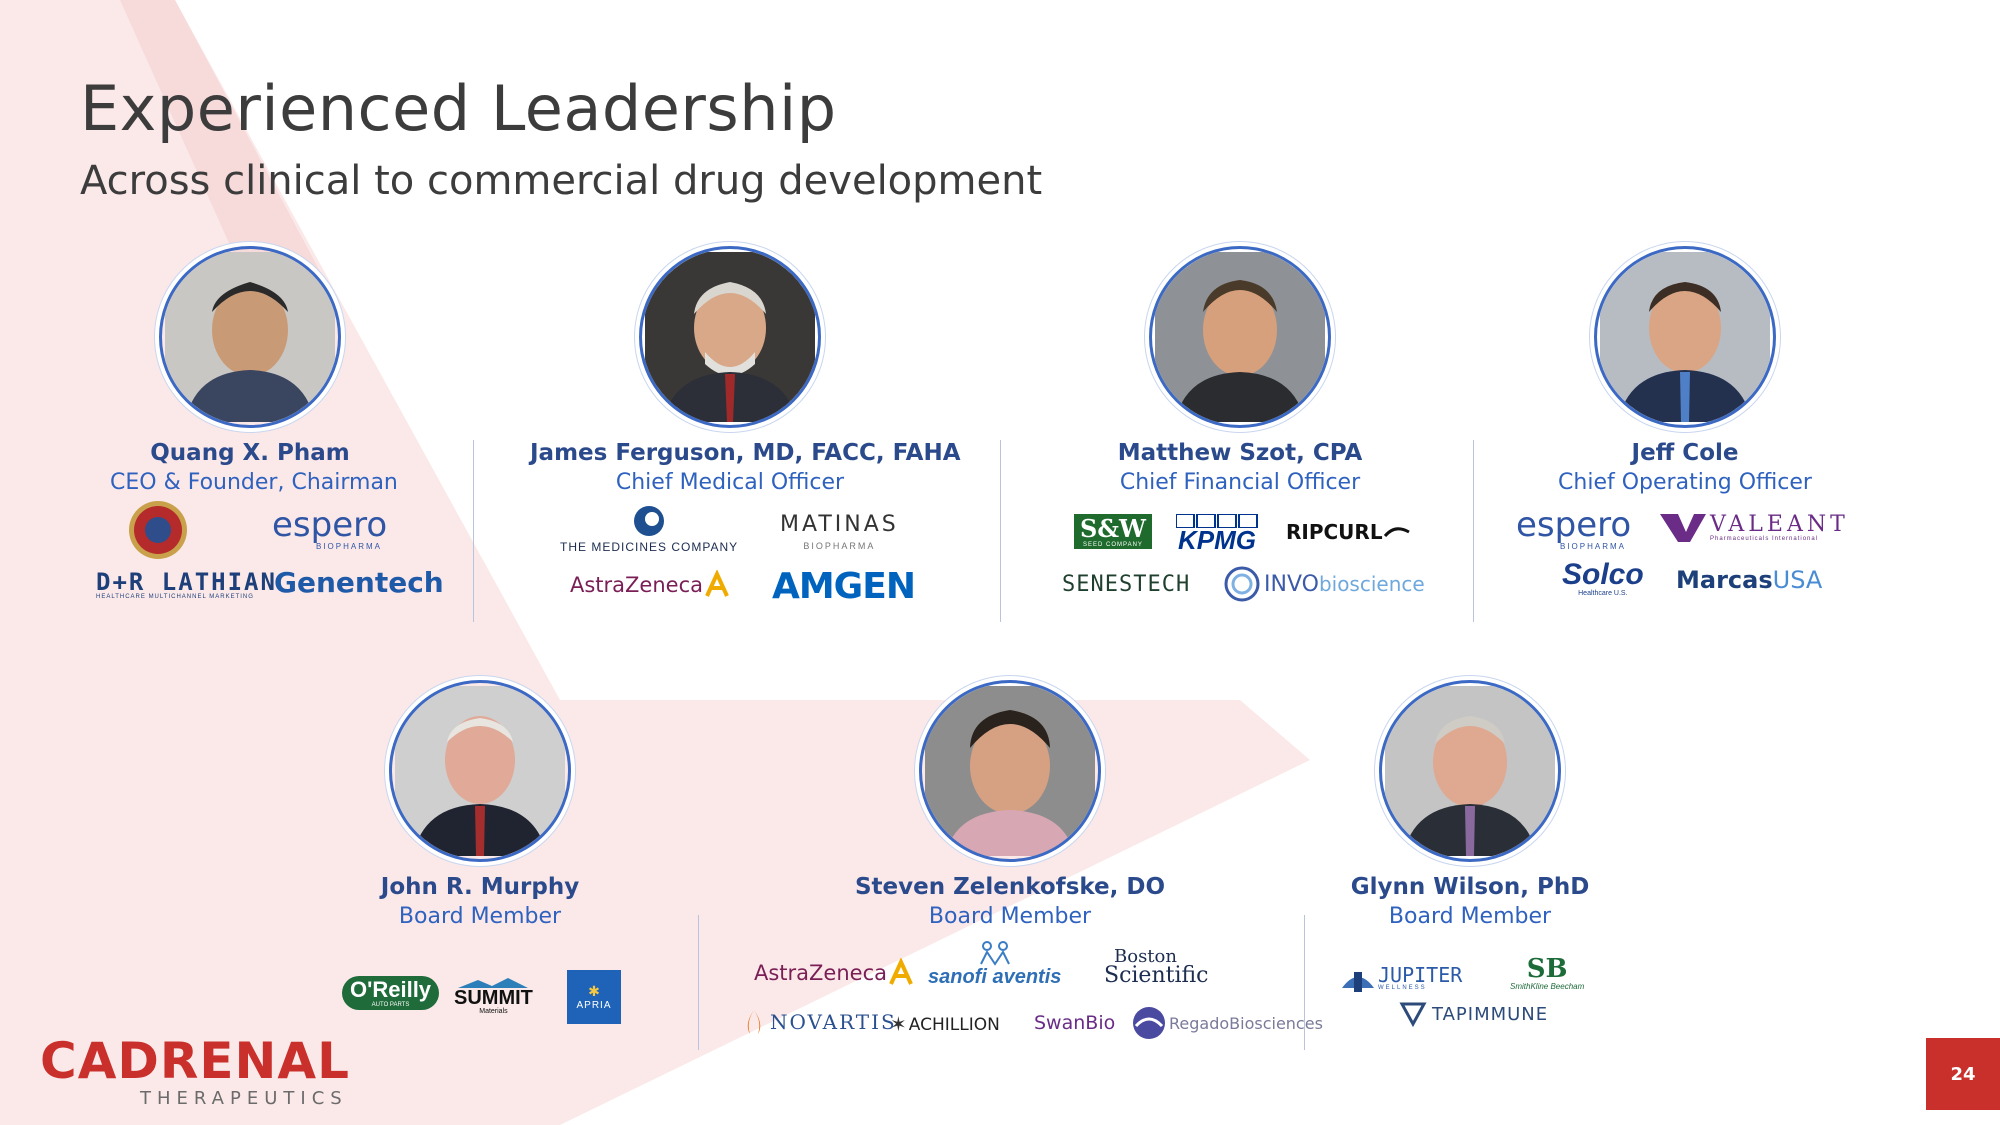  What do you see at coordinates (1075, 1023) in the screenshot?
I see `swanbio-logo: SwanBio` at bounding box center [1075, 1023].